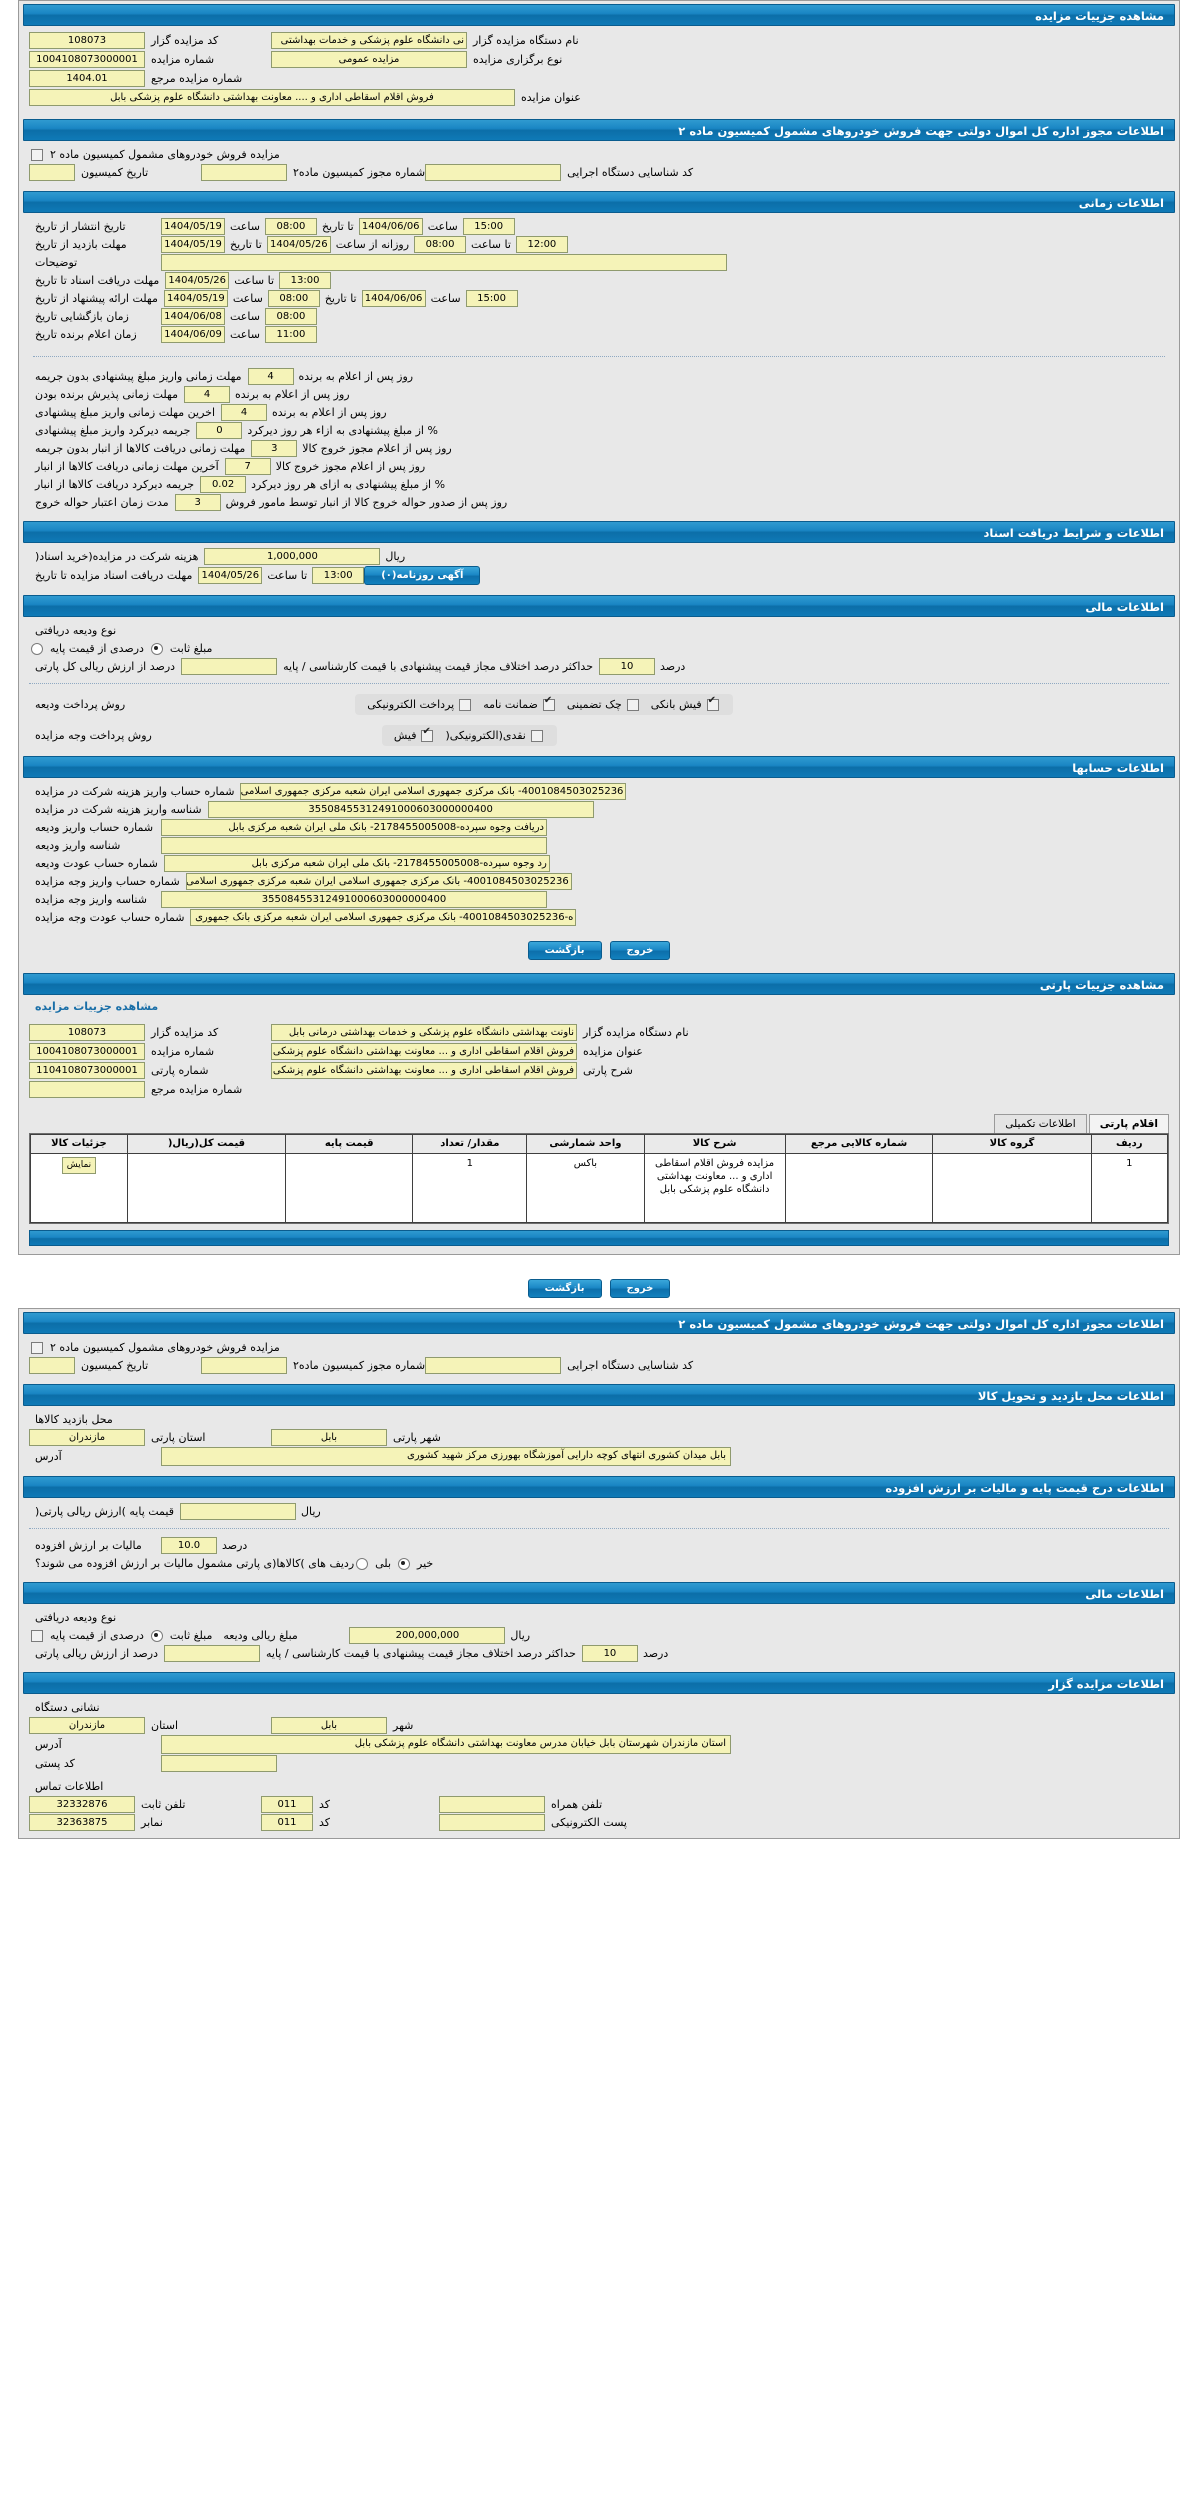  What do you see at coordinates (390, 226) in the screenshot?
I see `publish-to-date-value: 1404/06/06` at bounding box center [390, 226].